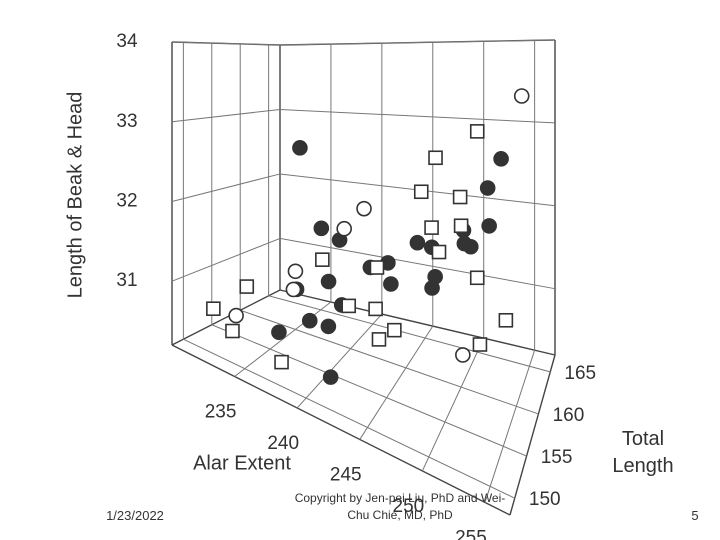 Image resolution: width=720 pixels, height=540 pixels. I want to click on x-tick-label: 250, so click(409, 506).